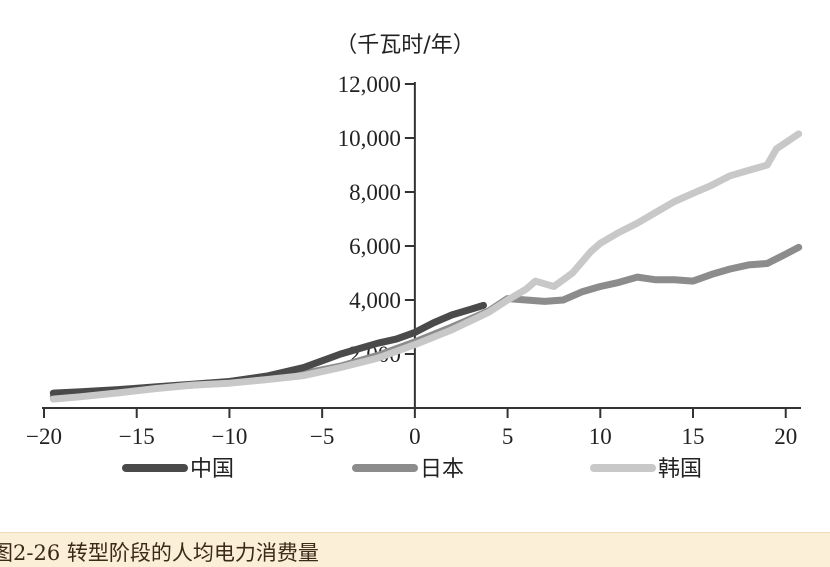 The image size is (830, 567). What do you see at coordinates (600, 436) in the screenshot?
I see `x-tick-label: 10` at bounding box center [600, 436].